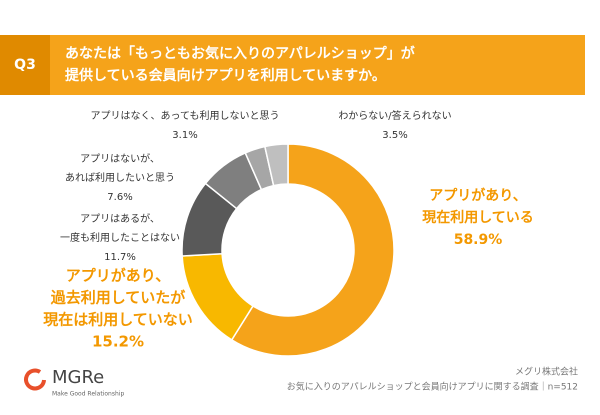 This screenshot has height=415, width=600. What do you see at coordinates (432, 387) in the screenshot?
I see `source: お気に入りのアパレルショップと会員向けアプリに関する調査｜n=512` at bounding box center [432, 387].